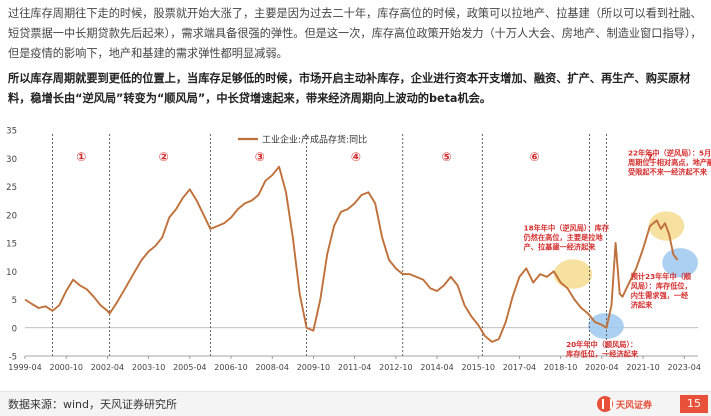  I want to click on company-logo: 天风证券, so click(624, 404).